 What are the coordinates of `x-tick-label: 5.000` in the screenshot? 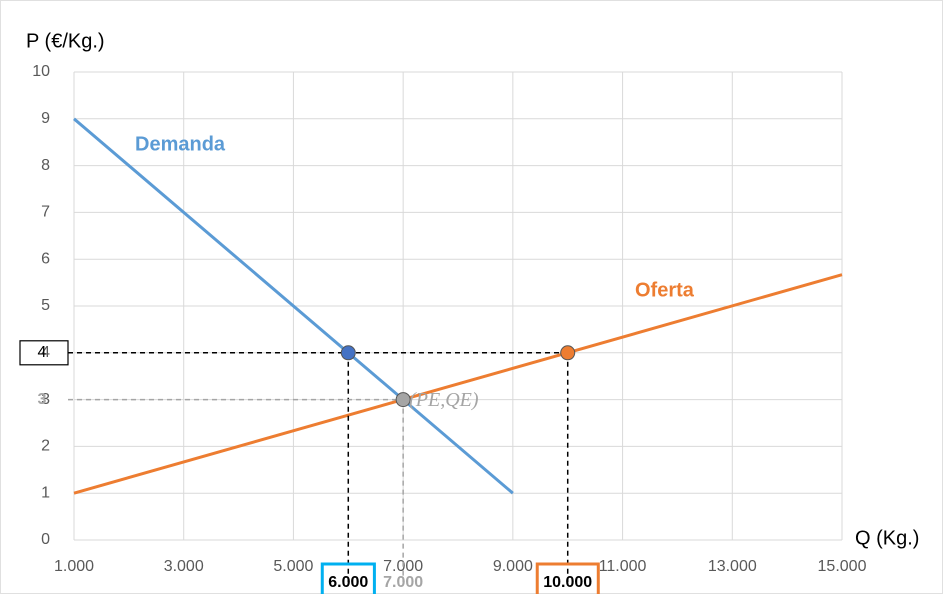 It's located at (293, 566).